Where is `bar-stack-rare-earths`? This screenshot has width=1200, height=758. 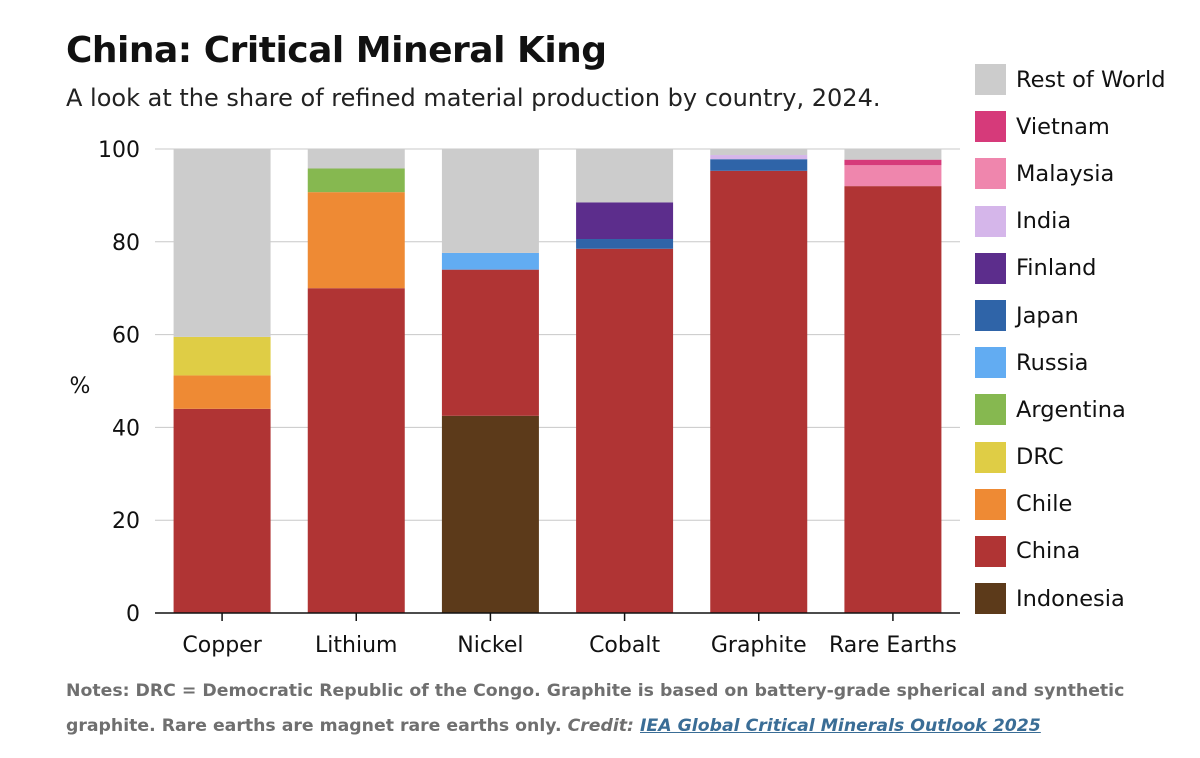 bar-stack-rare-earths is located at coordinates (893, 381).